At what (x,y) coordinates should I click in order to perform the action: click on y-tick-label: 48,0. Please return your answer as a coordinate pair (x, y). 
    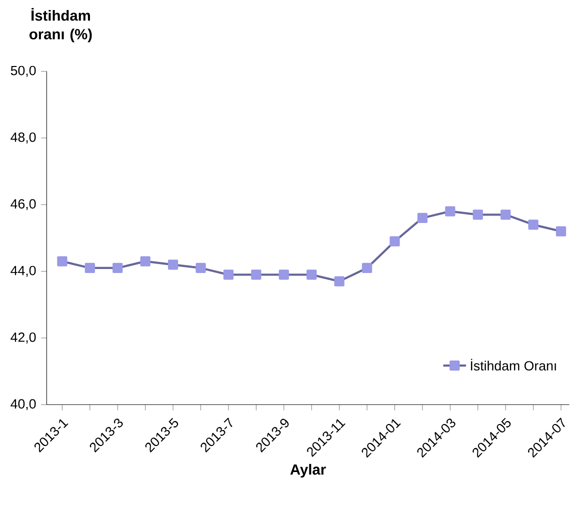
    Looking at the image, I should click on (23, 138).